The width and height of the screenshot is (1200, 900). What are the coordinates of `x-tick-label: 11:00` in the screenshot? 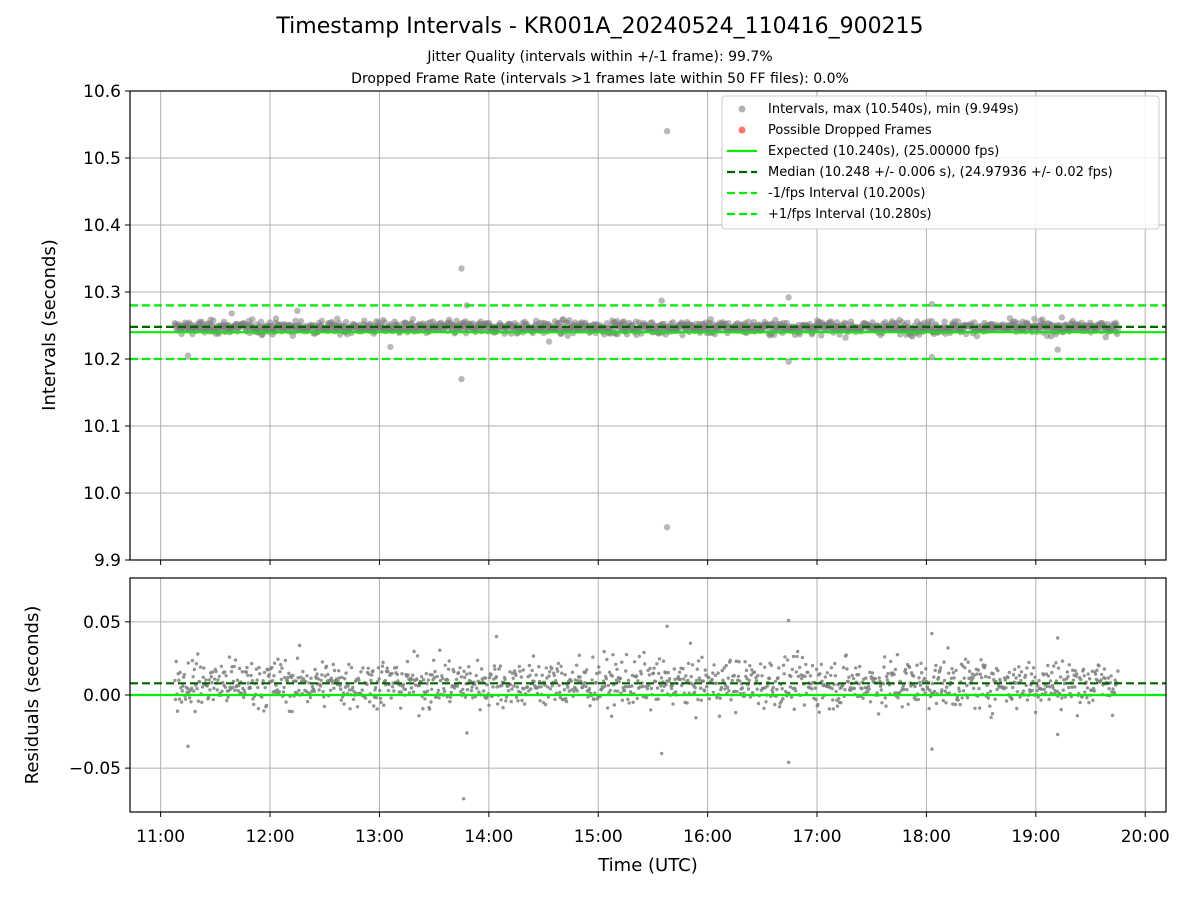 It's located at (160, 837).